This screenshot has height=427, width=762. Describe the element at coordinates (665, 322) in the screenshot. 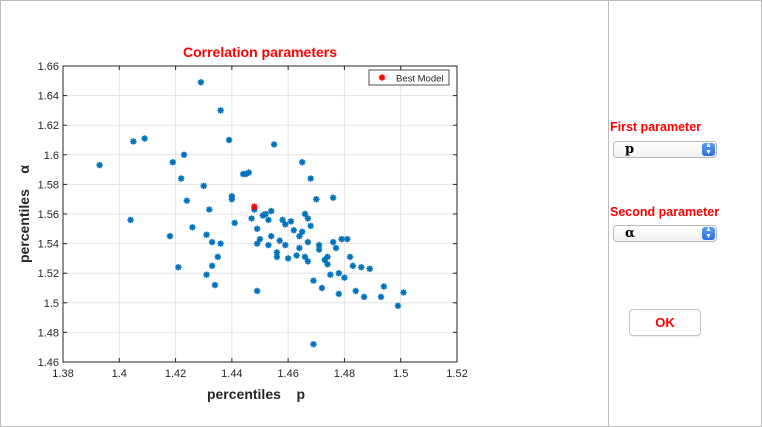

I see `ok-button: OK` at that location.